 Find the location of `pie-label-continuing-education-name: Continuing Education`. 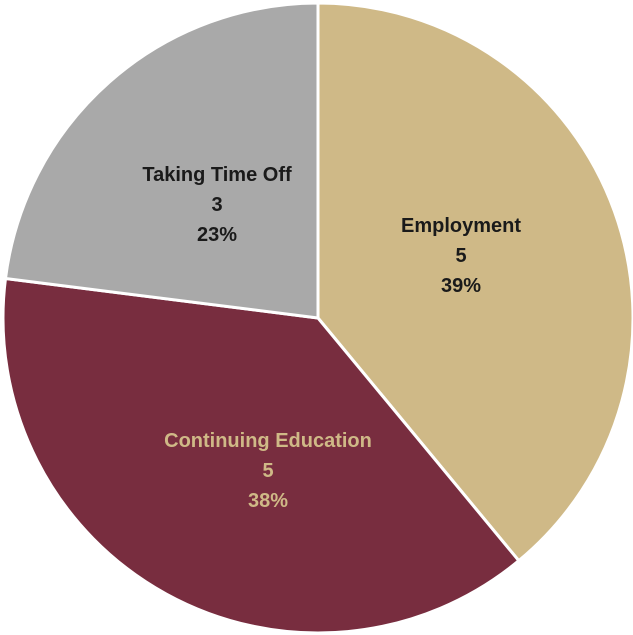

pie-label-continuing-education-name: Continuing Education is located at coordinates (268, 441).